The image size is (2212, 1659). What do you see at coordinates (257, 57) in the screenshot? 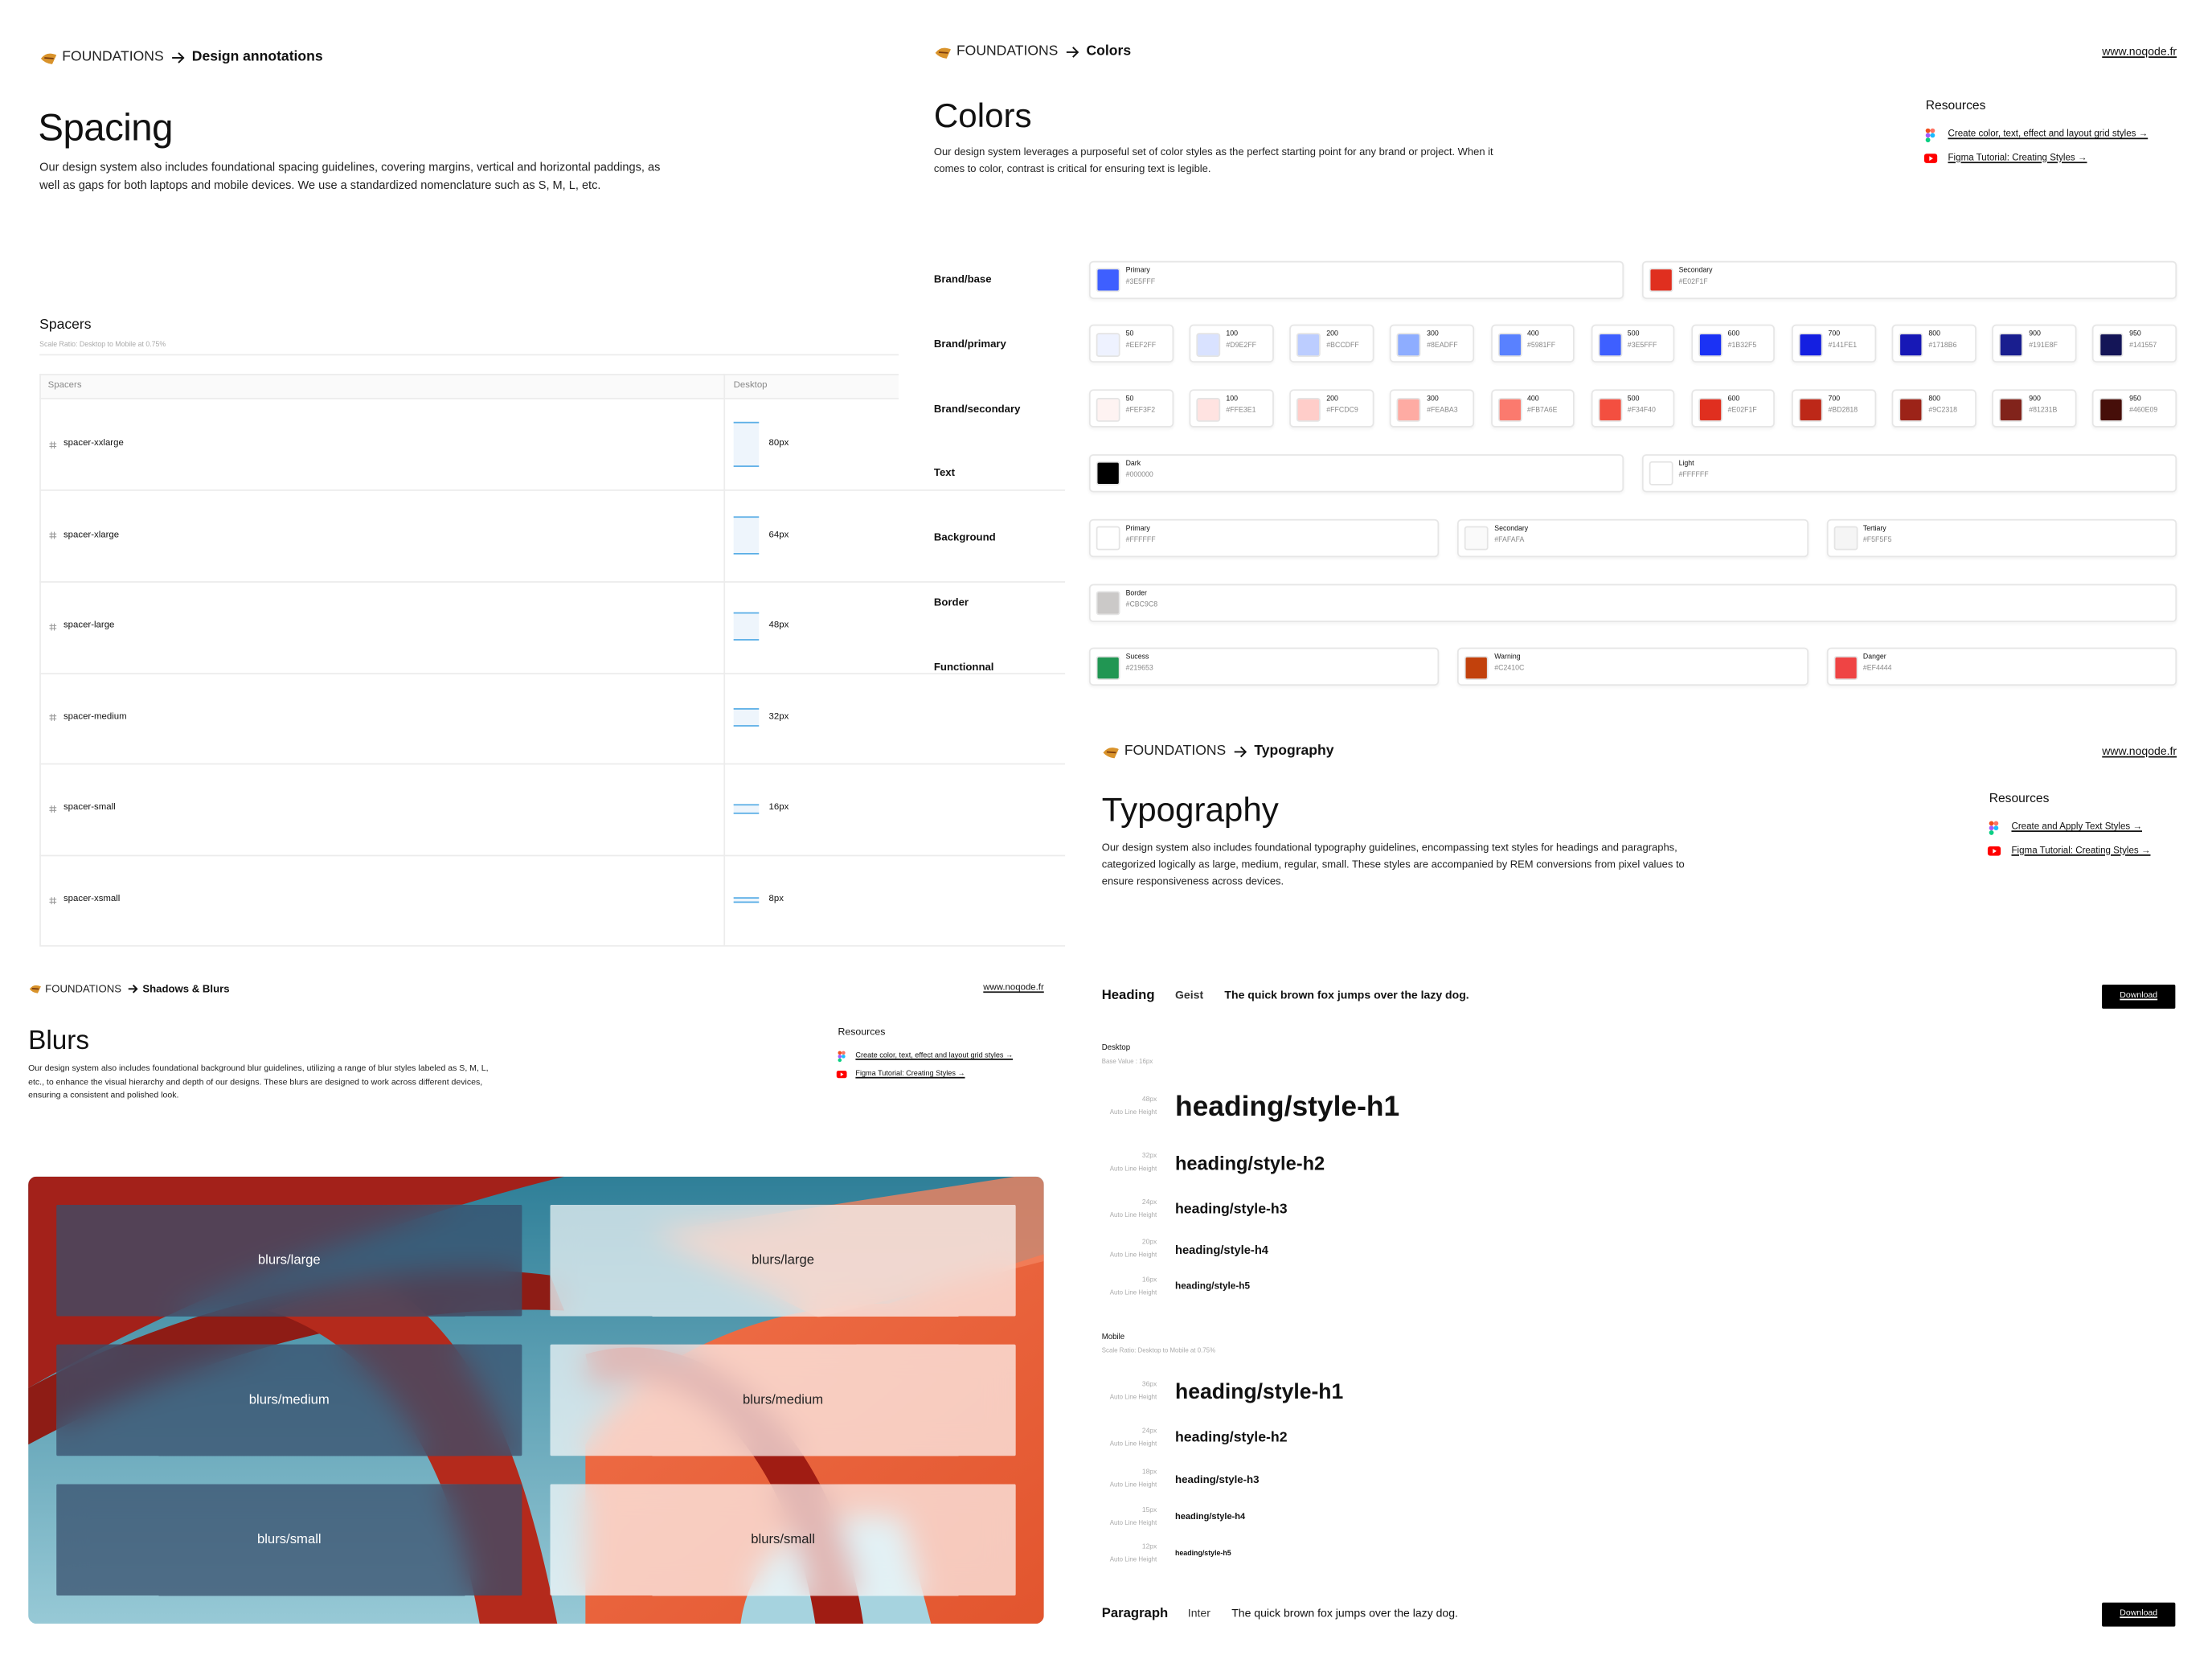
I see `breadcrumb-page: Design annotations` at bounding box center [257, 57].